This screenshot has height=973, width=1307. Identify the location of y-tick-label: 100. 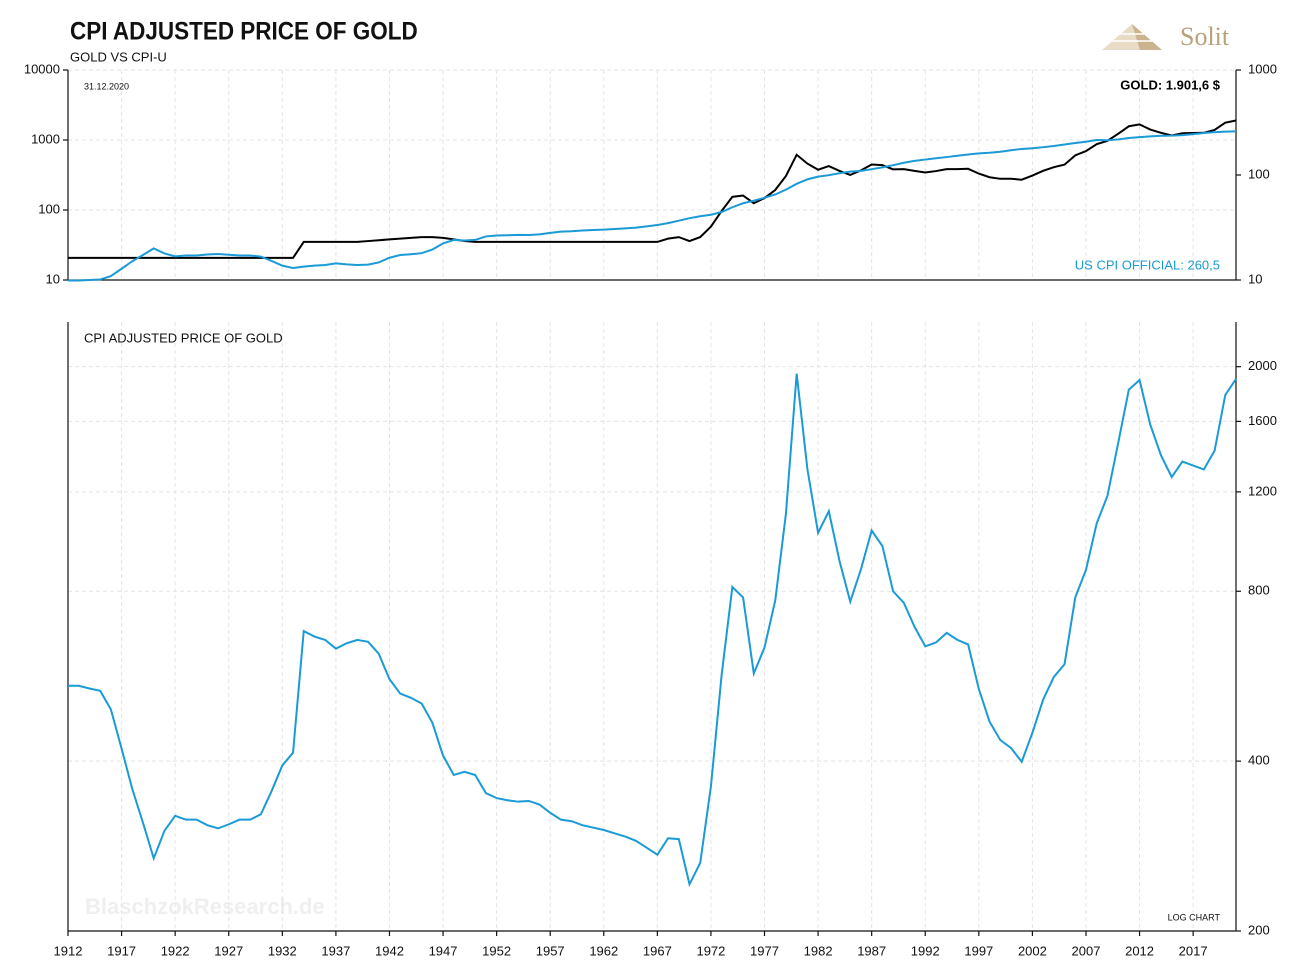
(49, 208).